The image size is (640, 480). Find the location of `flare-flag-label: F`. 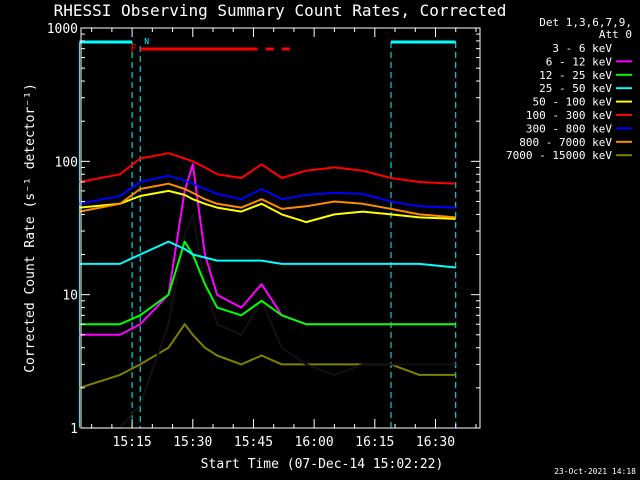

flare-flag-label: F is located at coordinates (133, 48).